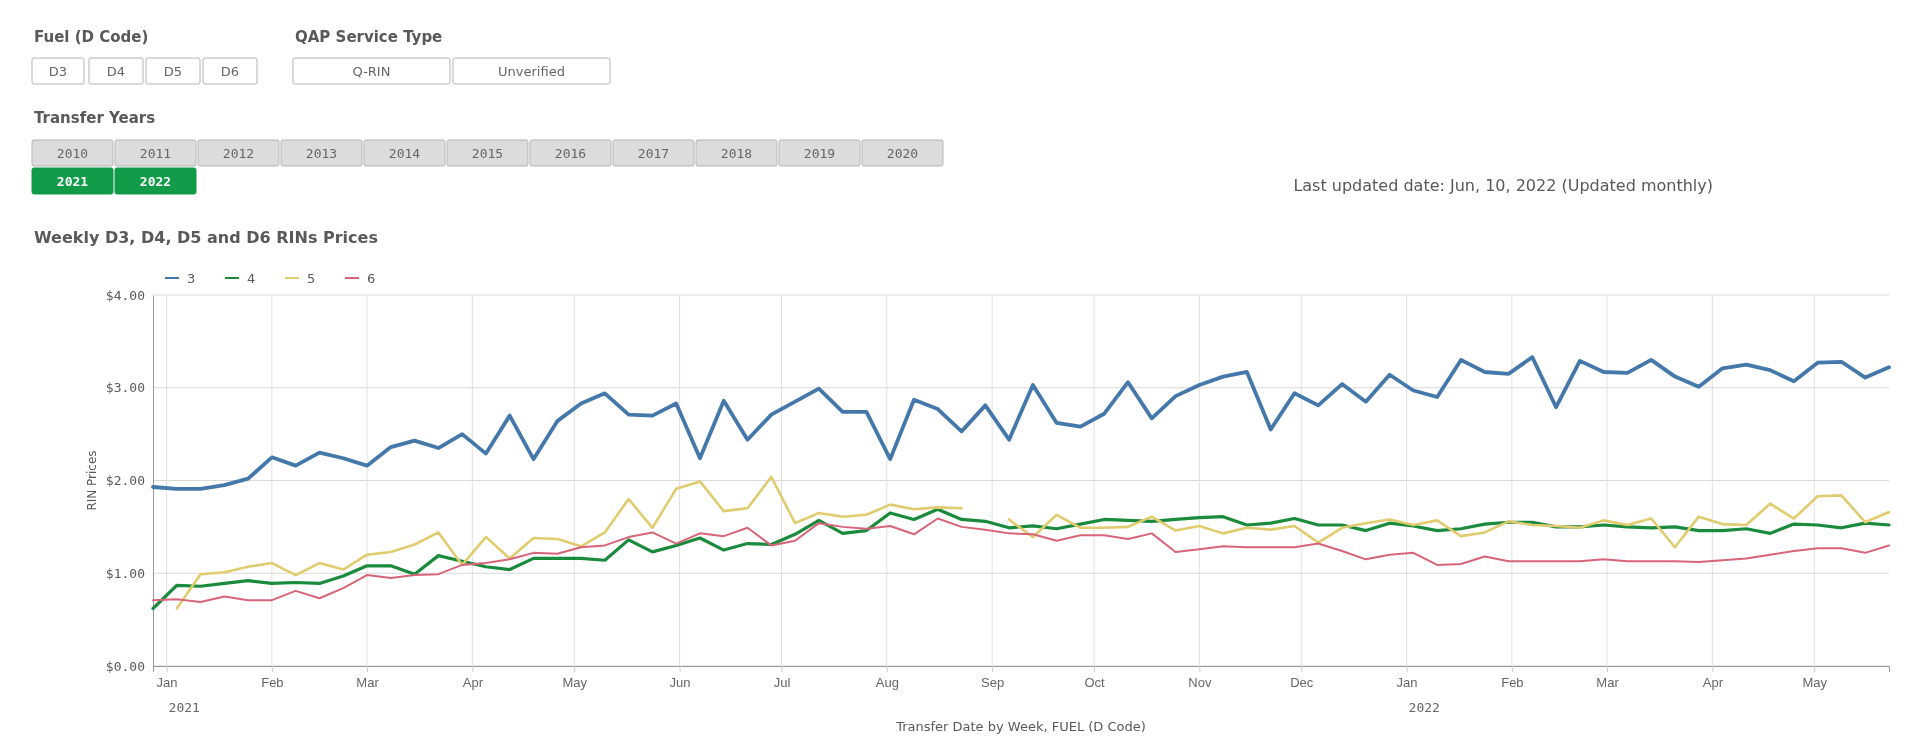 The height and width of the screenshot is (750, 1918). What do you see at coordinates (321, 153) in the screenshot?
I see `text: 2013` at bounding box center [321, 153].